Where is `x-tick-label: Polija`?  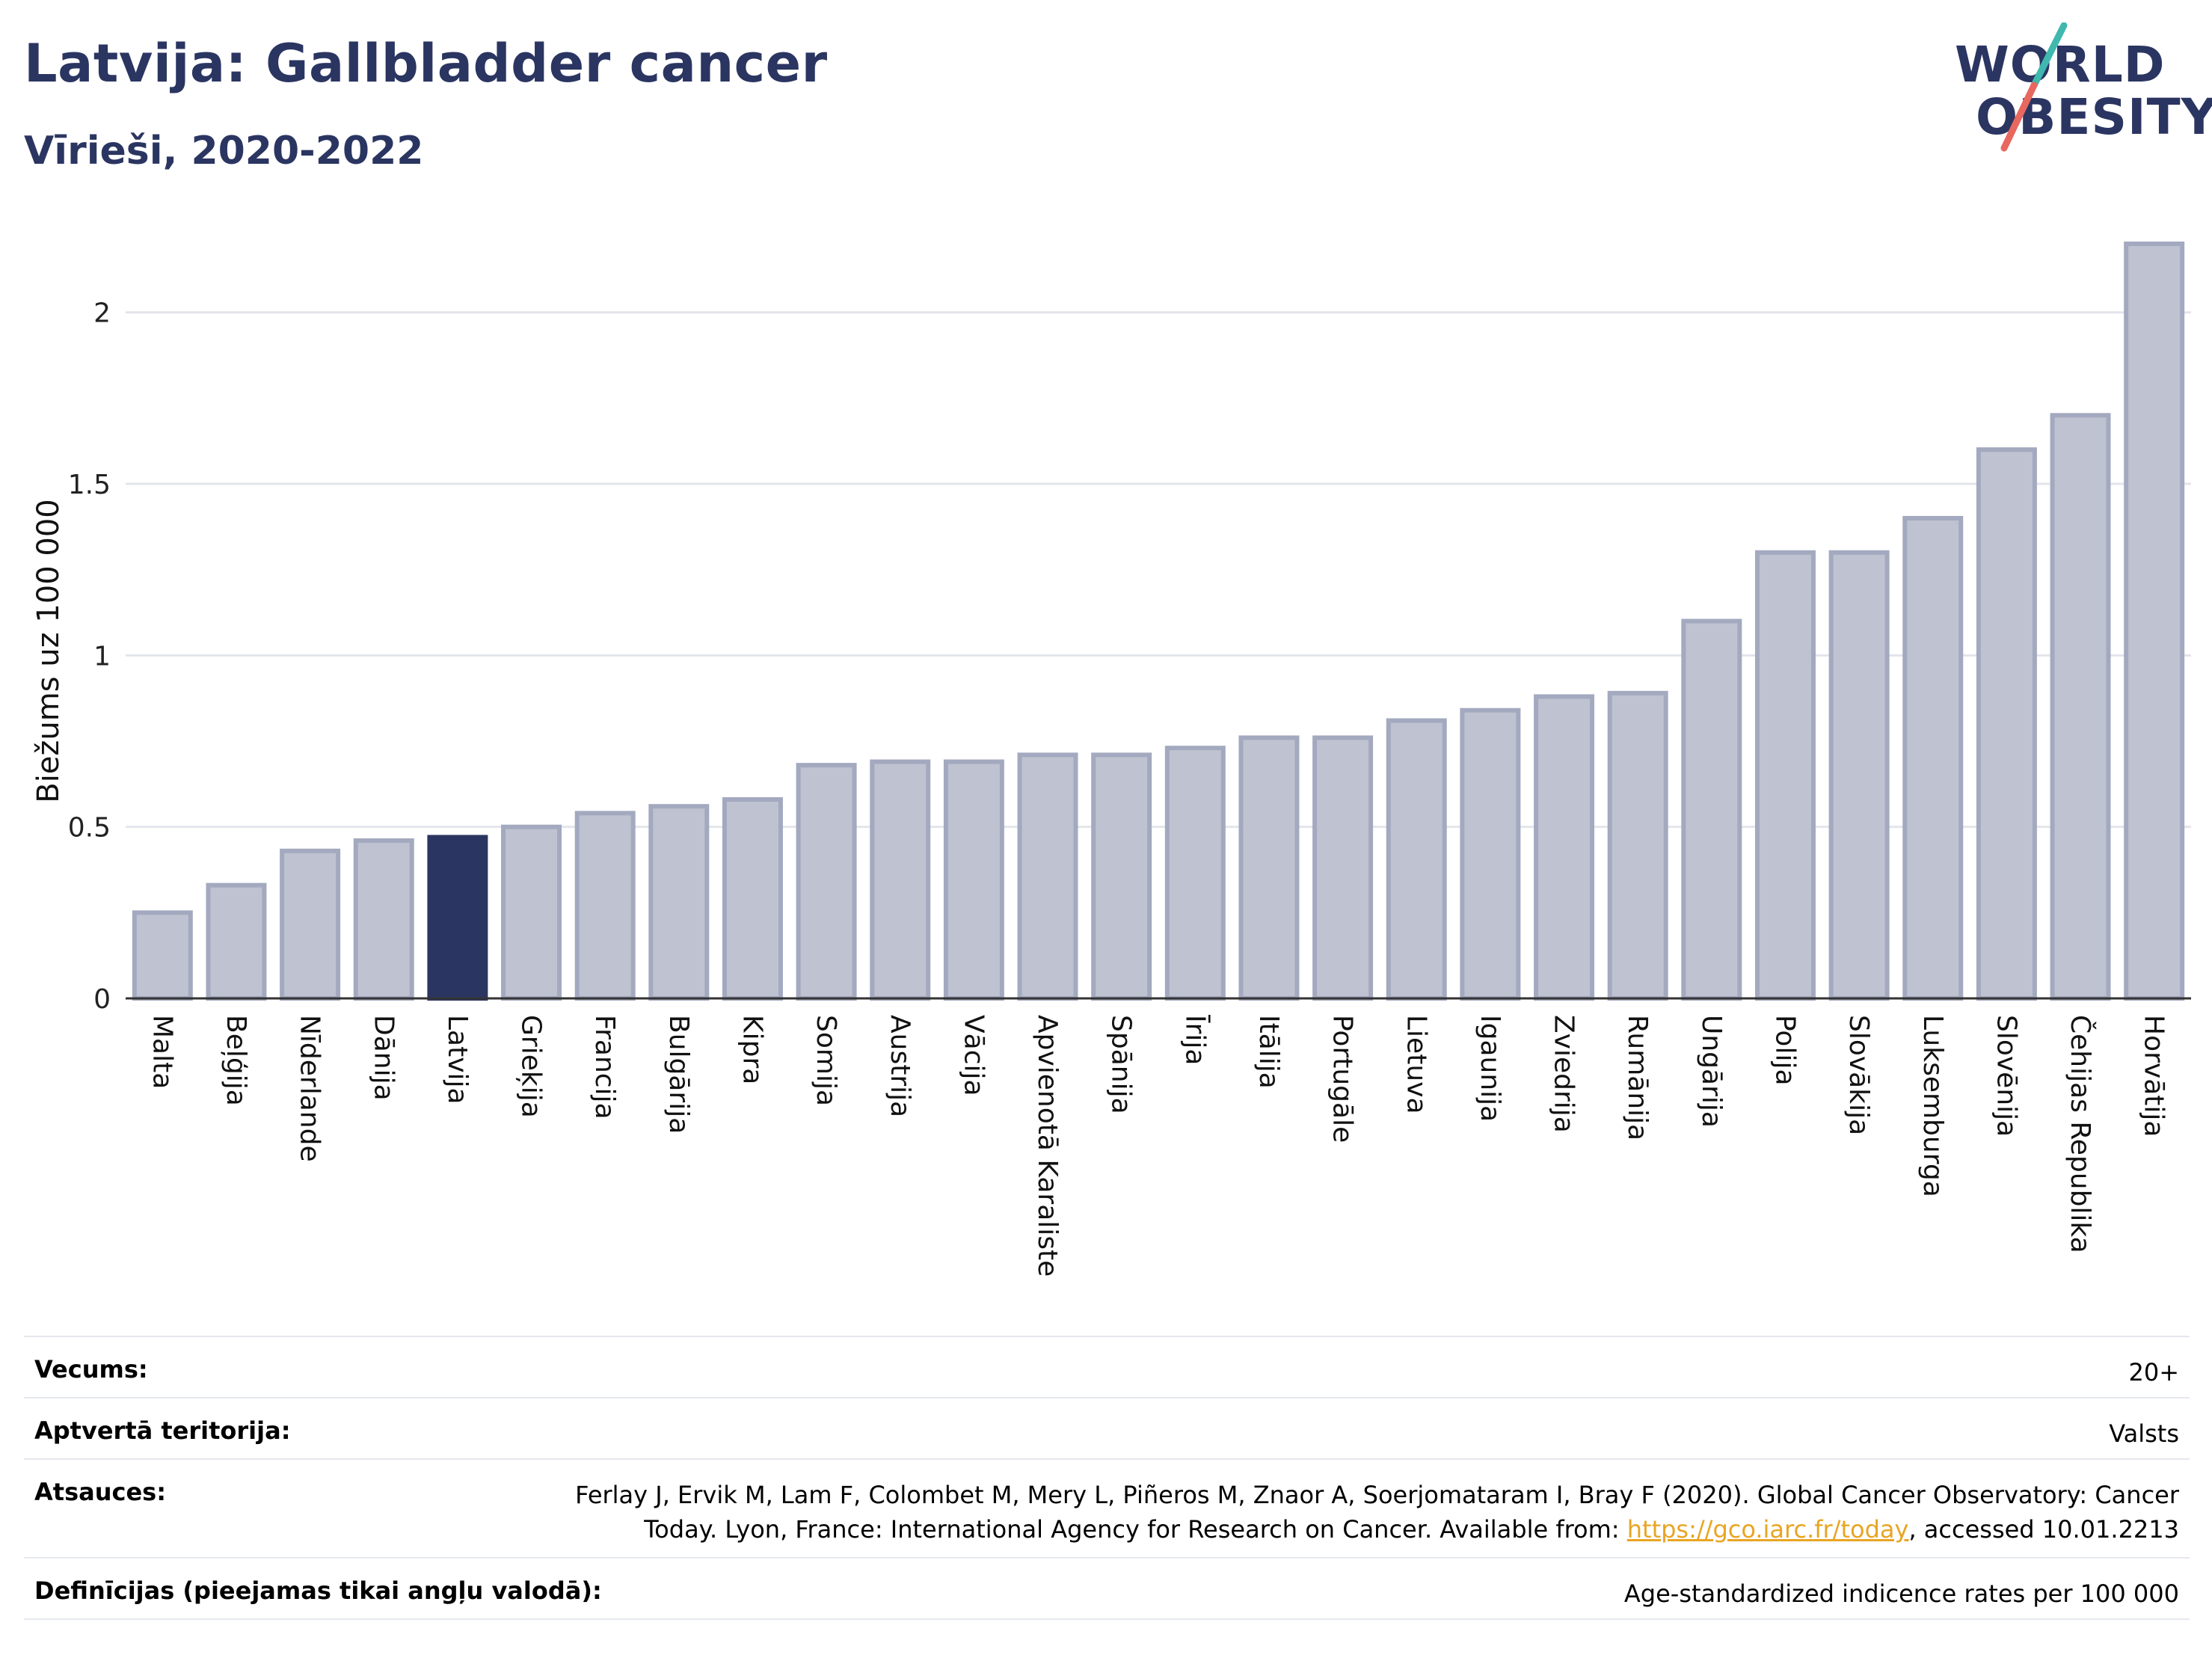 x-tick-label: Polija is located at coordinates (1785, 1050).